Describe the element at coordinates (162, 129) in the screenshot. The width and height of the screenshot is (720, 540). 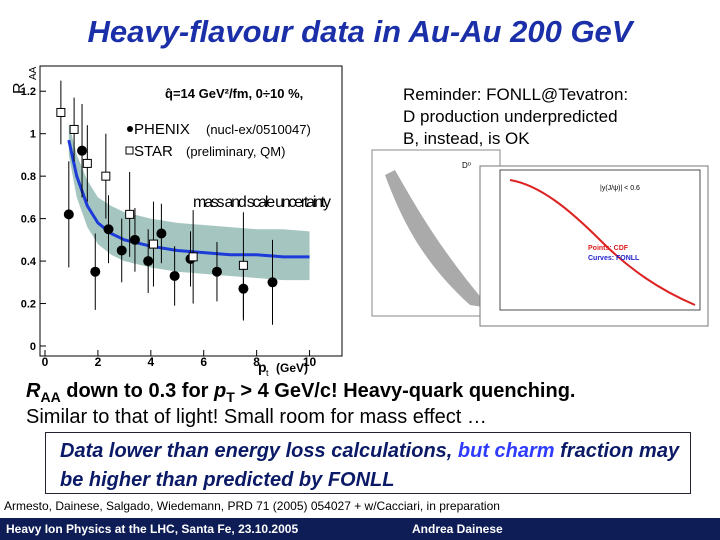
I see `legend-name: PHENIX` at that location.